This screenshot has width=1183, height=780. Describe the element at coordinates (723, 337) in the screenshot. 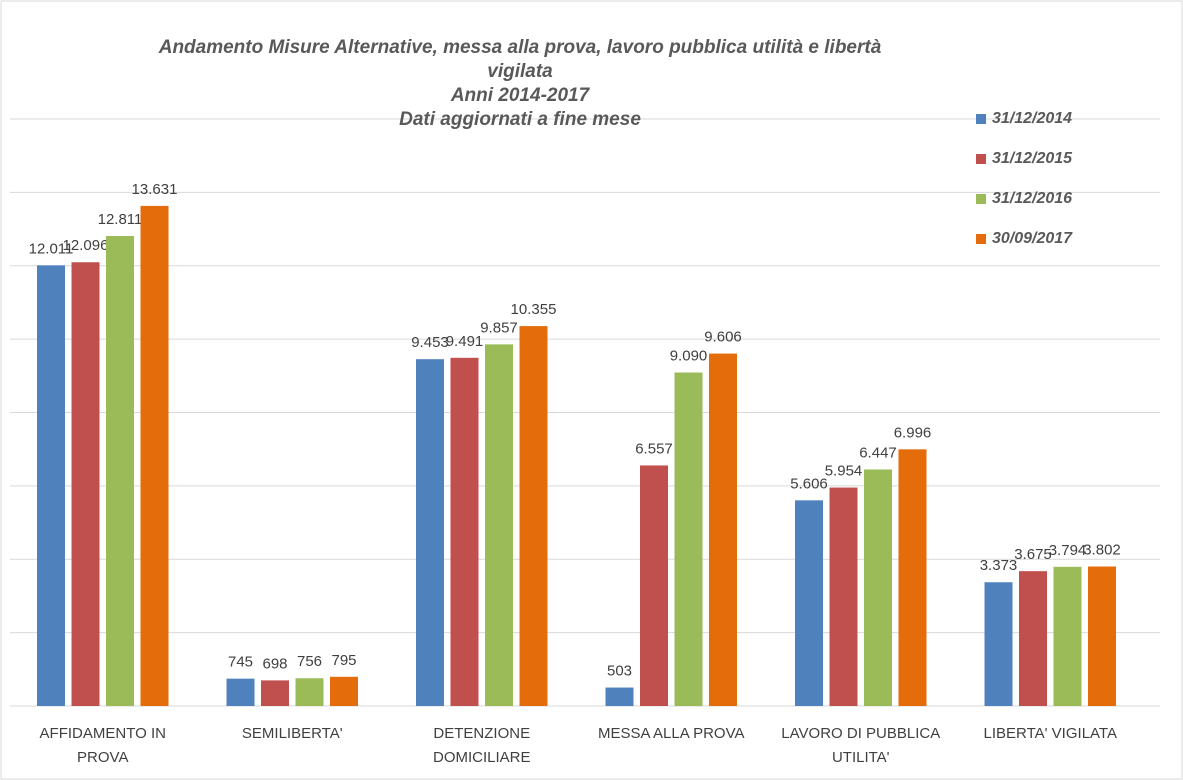

I see `data-label: 9.606` at that location.